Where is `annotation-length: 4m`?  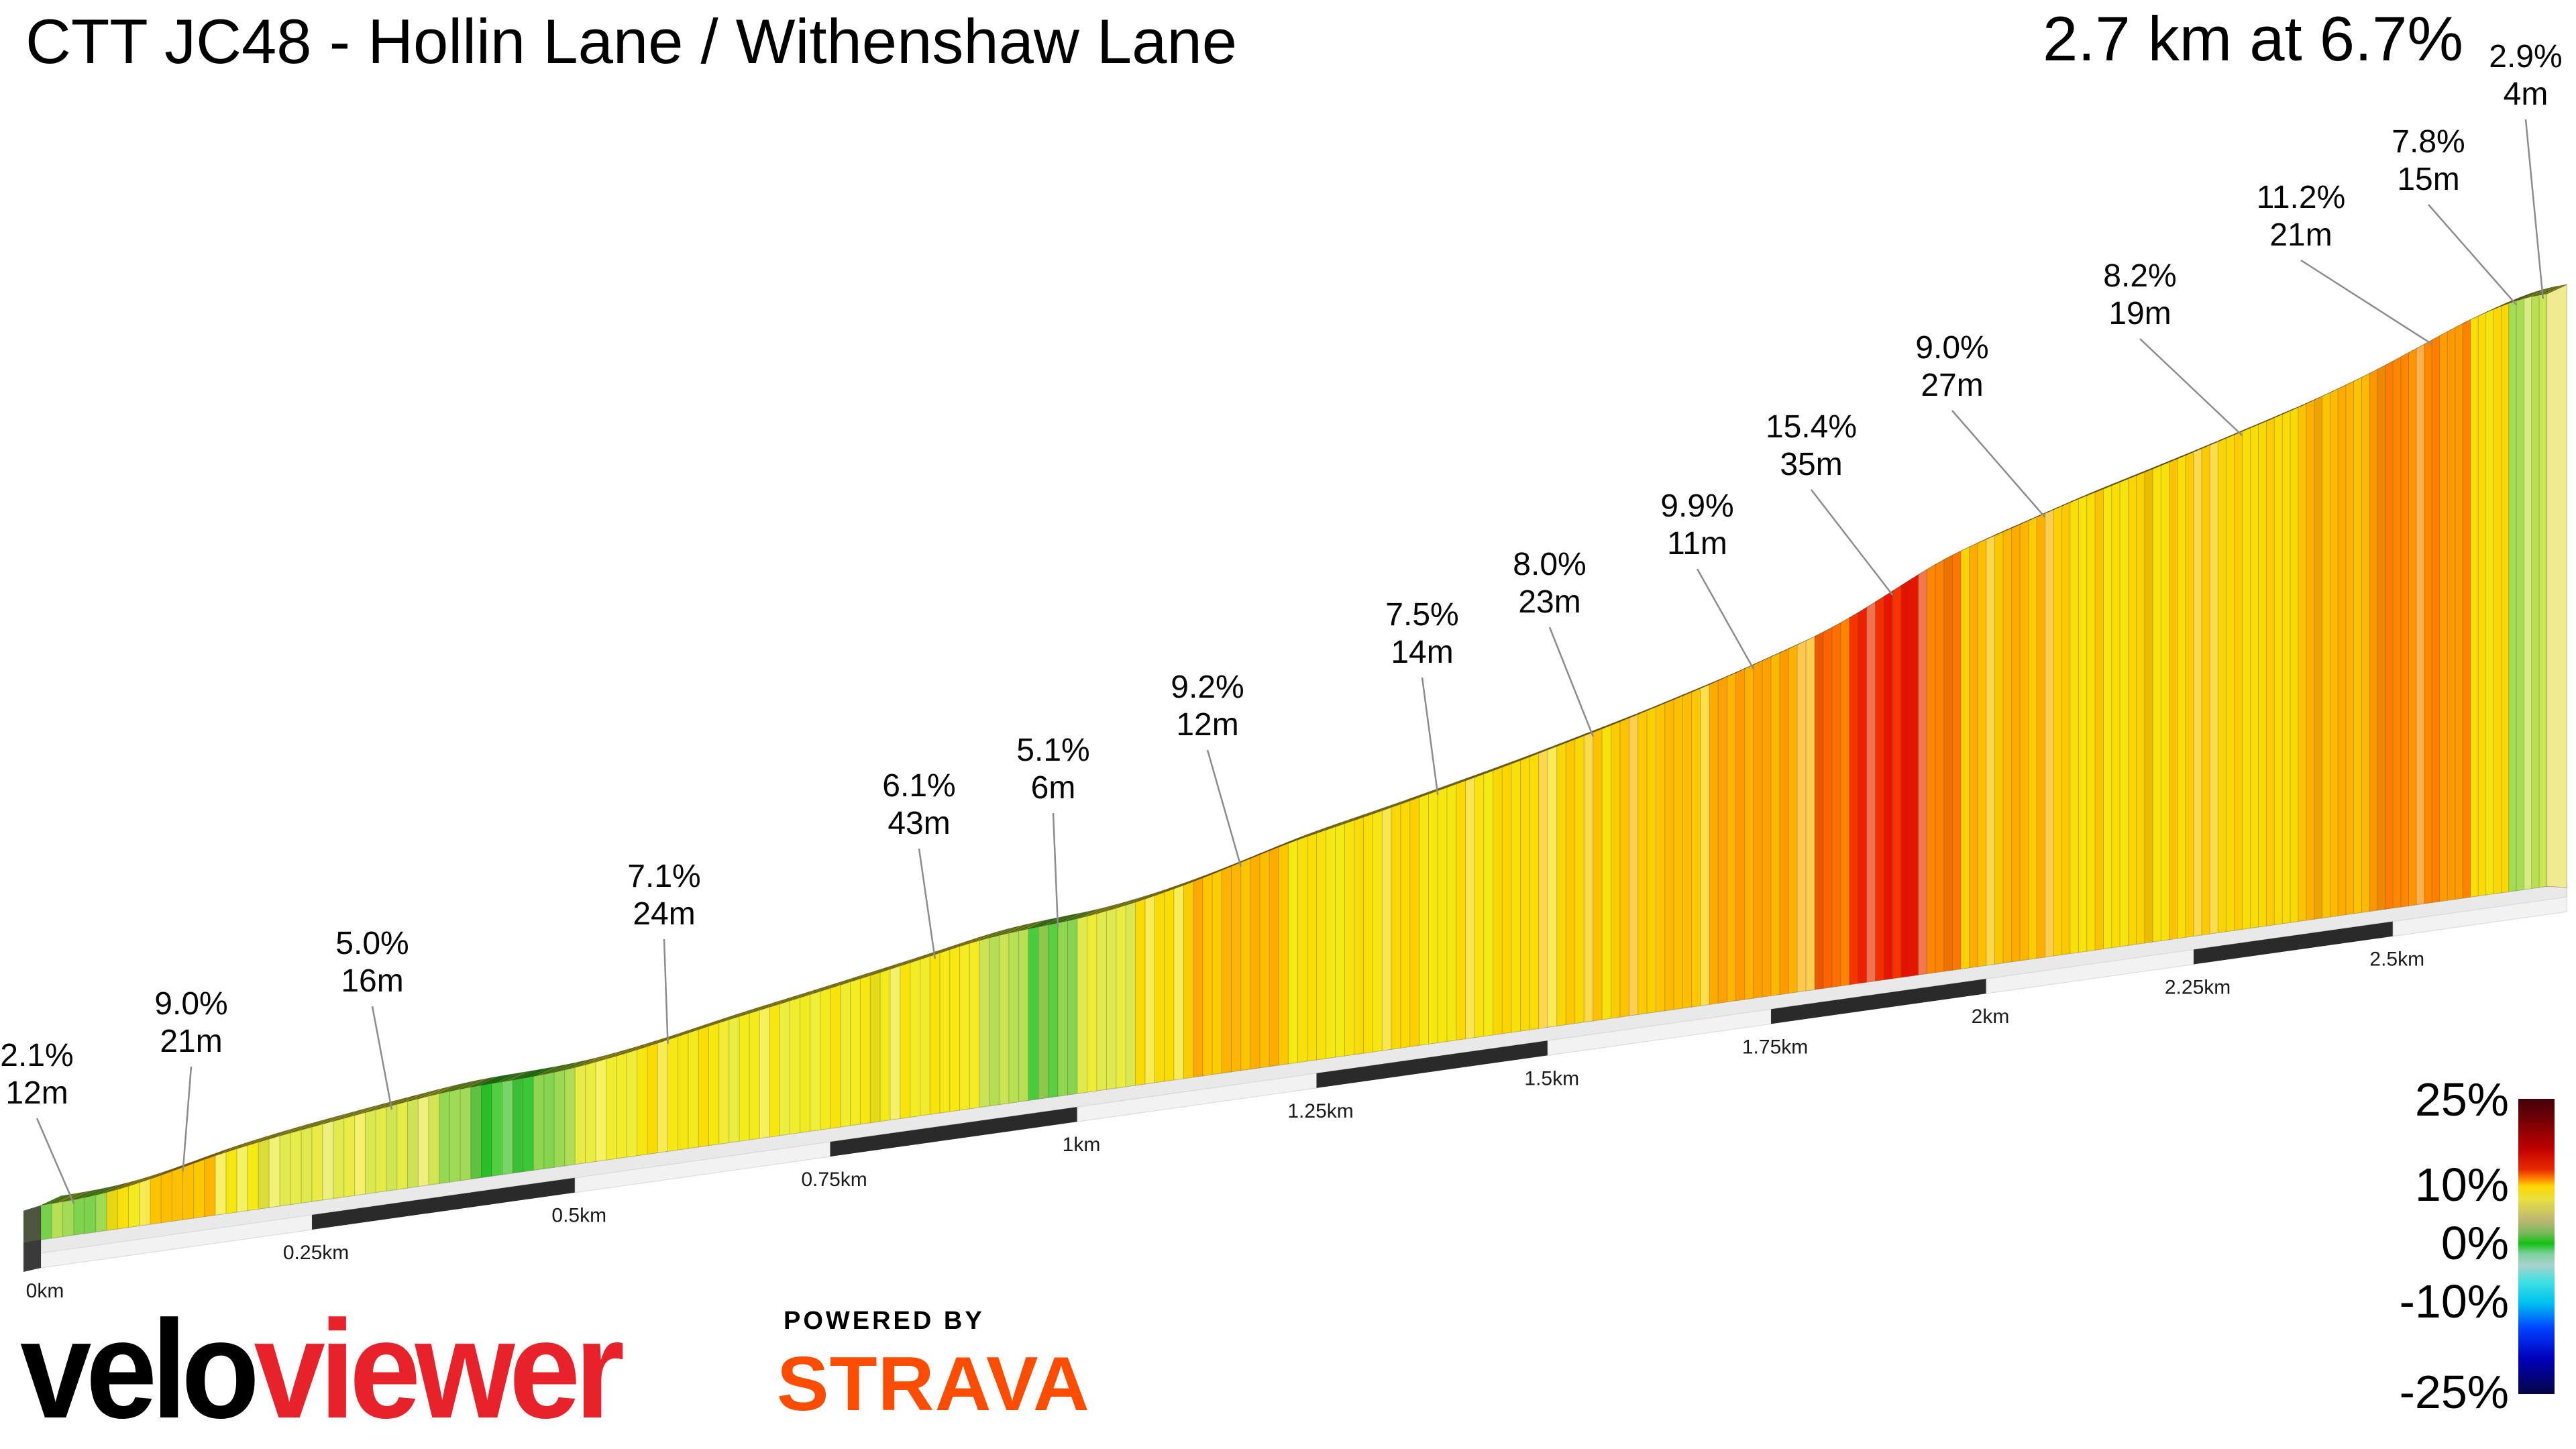
annotation-length: 4m is located at coordinates (2526, 94).